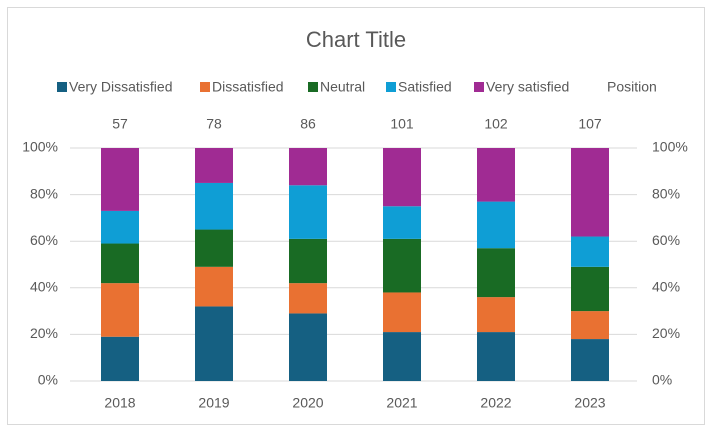 The image size is (713, 432). What do you see at coordinates (248, 87) in the screenshot?
I see `legend-label: Dissatisfied` at bounding box center [248, 87].